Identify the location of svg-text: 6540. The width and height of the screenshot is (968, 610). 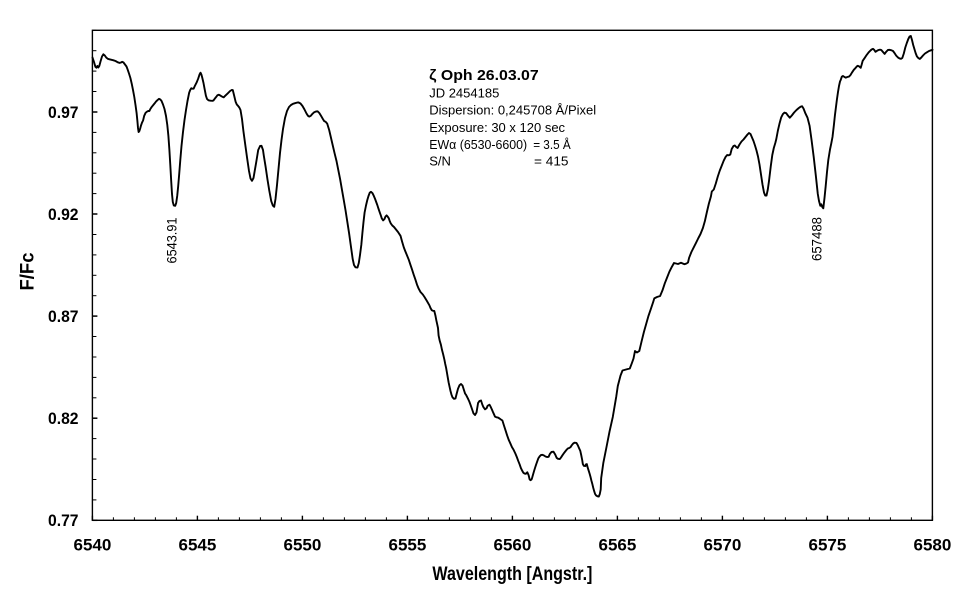
(92, 545).